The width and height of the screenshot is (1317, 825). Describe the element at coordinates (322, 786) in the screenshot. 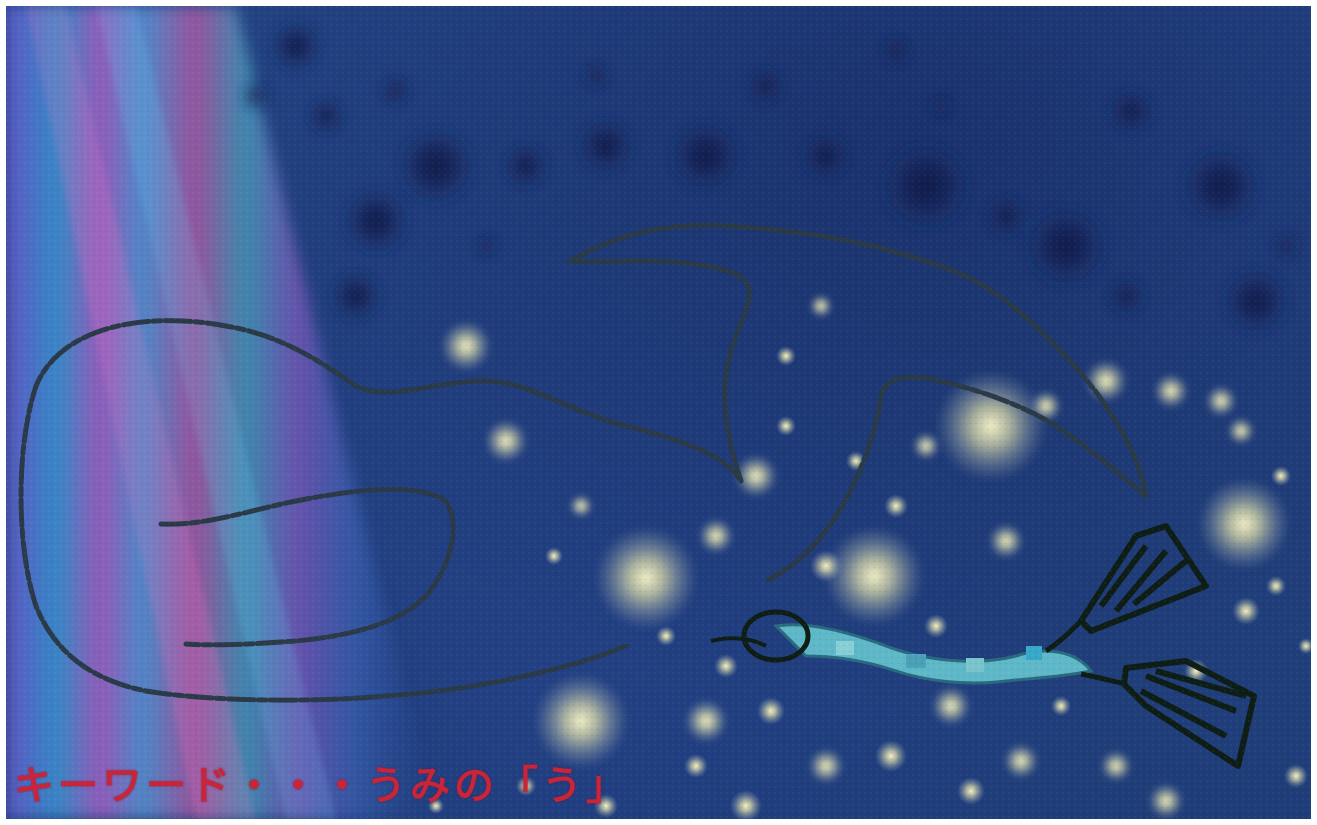

I see `caption-text: キーワード・・・うみの「う」` at that location.